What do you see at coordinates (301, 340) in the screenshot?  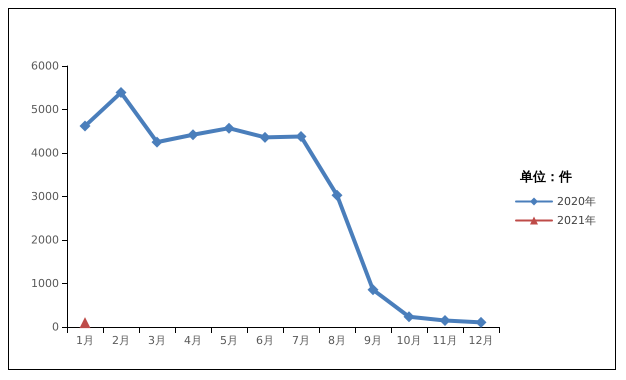 I see `x-tick-label: 7月` at bounding box center [301, 340].